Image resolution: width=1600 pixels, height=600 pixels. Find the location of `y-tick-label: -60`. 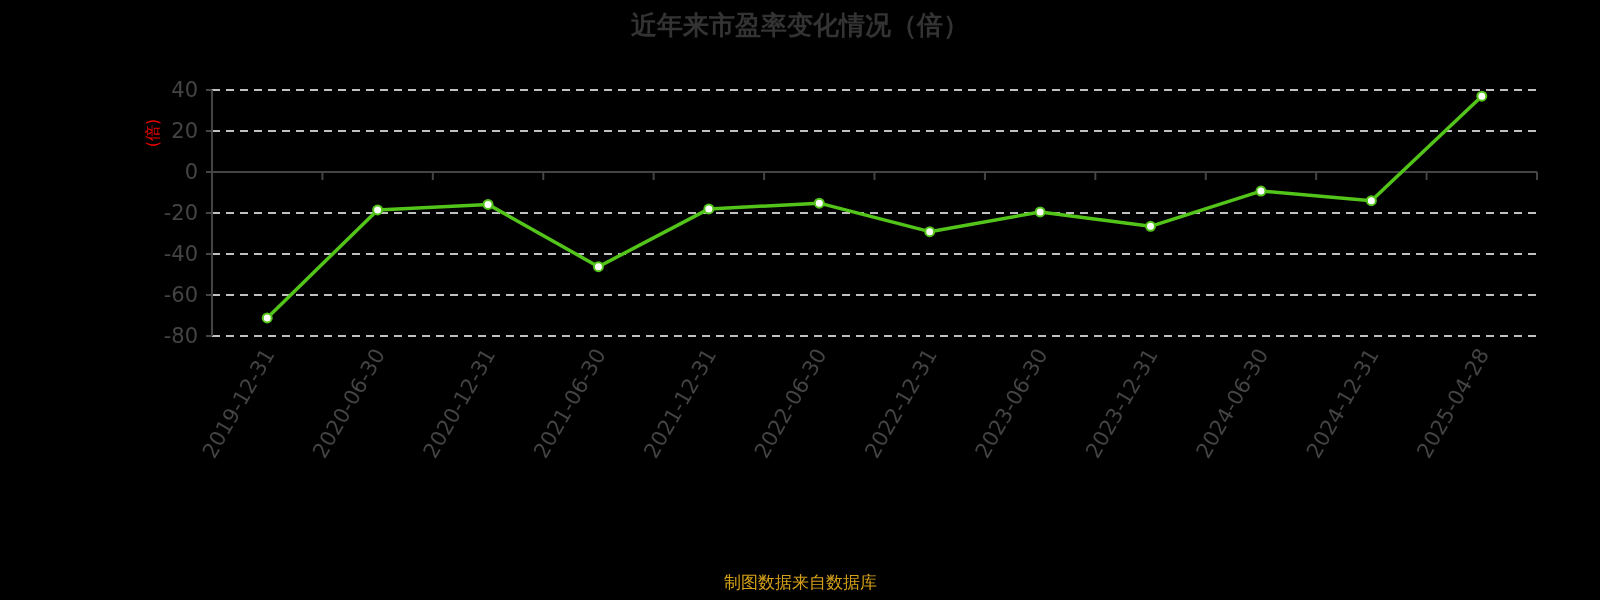

y-tick-label: -60 is located at coordinates (180, 295).